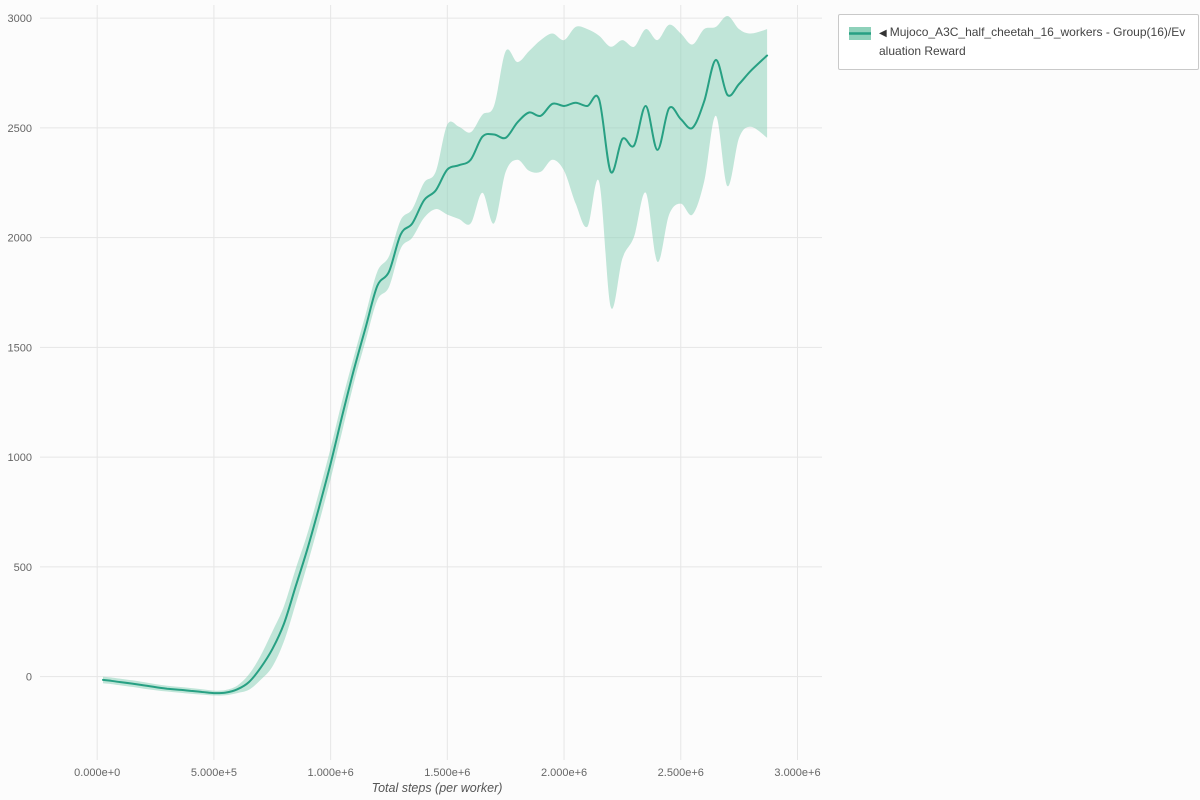 The width and height of the screenshot is (1200, 800). What do you see at coordinates (97, 773) in the screenshot?
I see `x-tick-label: 0.000e+0` at bounding box center [97, 773].